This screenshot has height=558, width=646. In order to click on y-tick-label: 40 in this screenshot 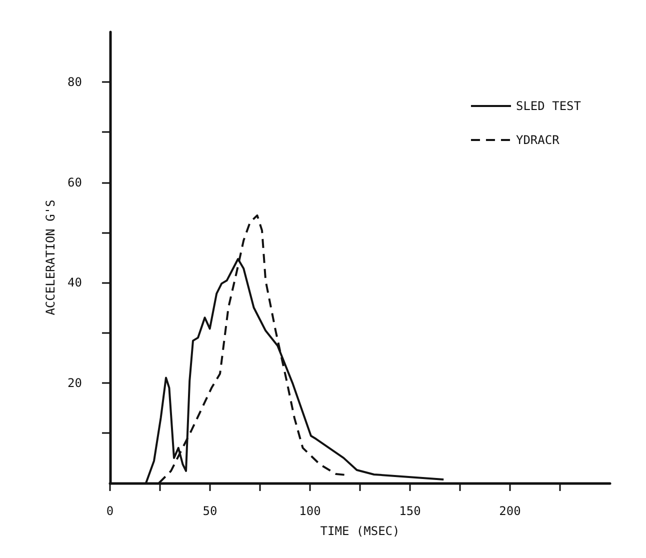, I will do `click(75, 283)`.